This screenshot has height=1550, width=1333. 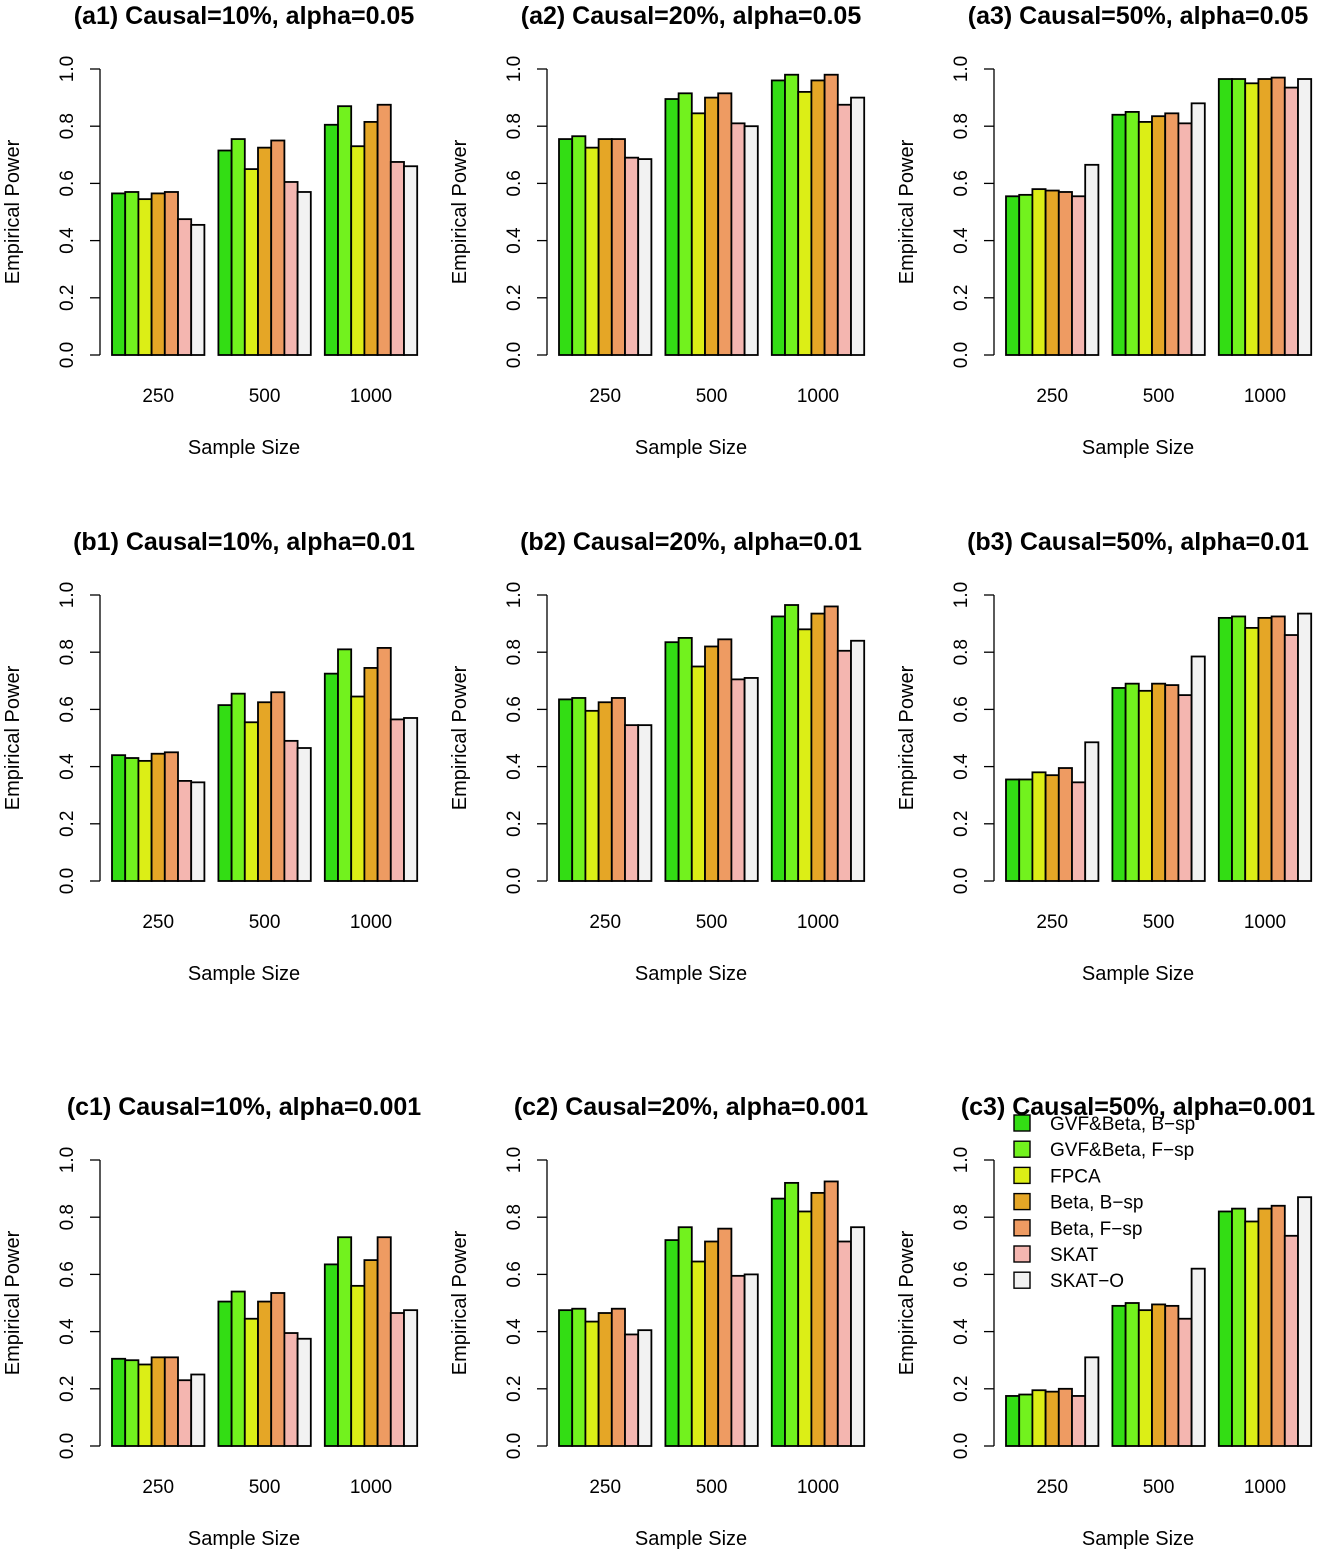 I want to click on legend-swatch, so click(x=1022, y=1201).